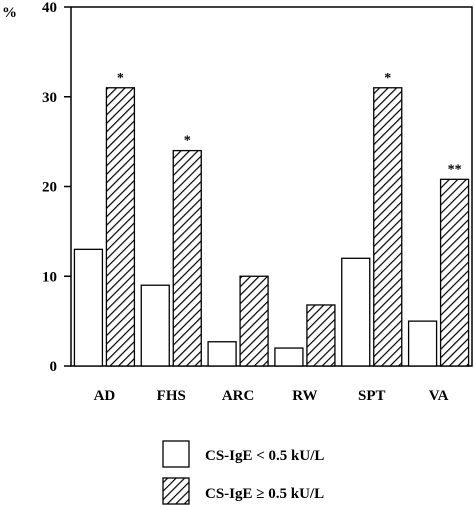 The width and height of the screenshot is (474, 505). Describe the element at coordinates (49, 98) in the screenshot. I see `y-tick-label-30: 30` at that location.